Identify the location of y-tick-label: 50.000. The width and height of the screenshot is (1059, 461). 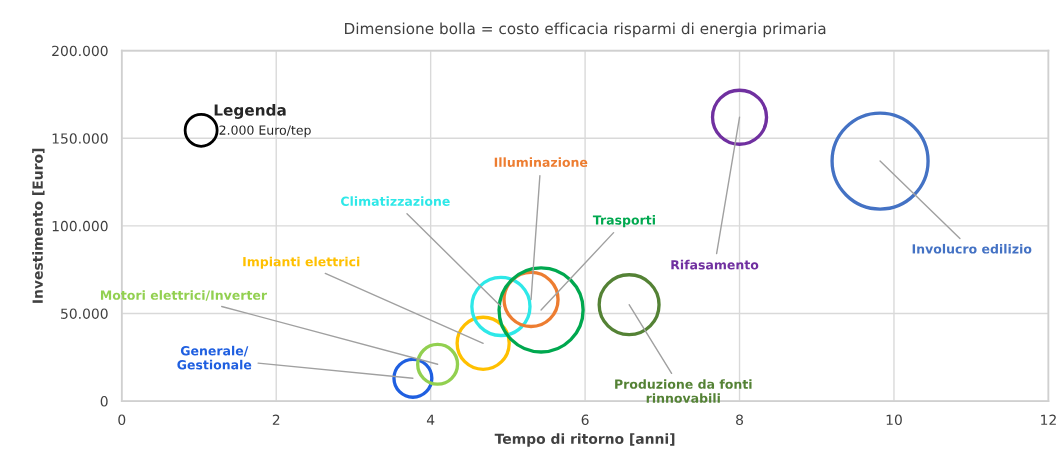
(84, 313).